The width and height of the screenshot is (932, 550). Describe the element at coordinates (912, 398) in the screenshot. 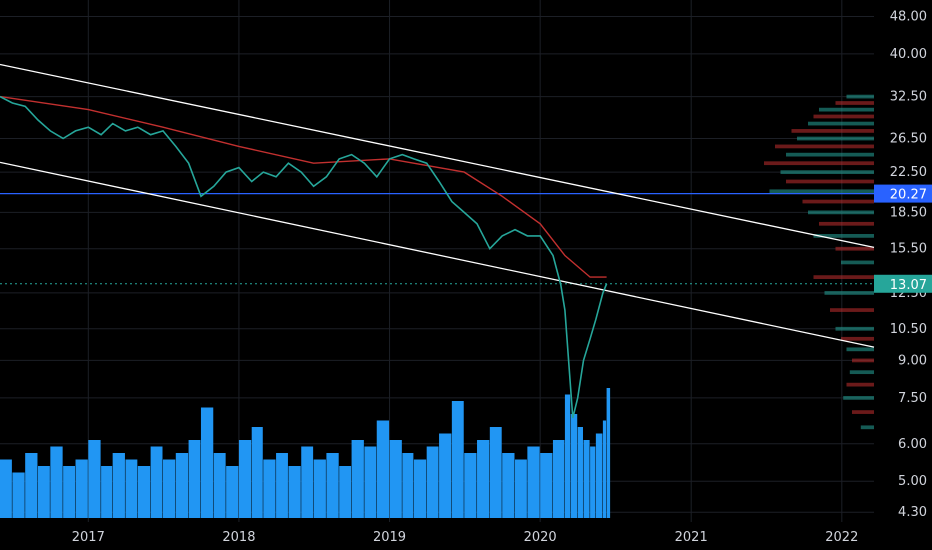

I see `y-tick-label-7.50: 7.50` at that location.